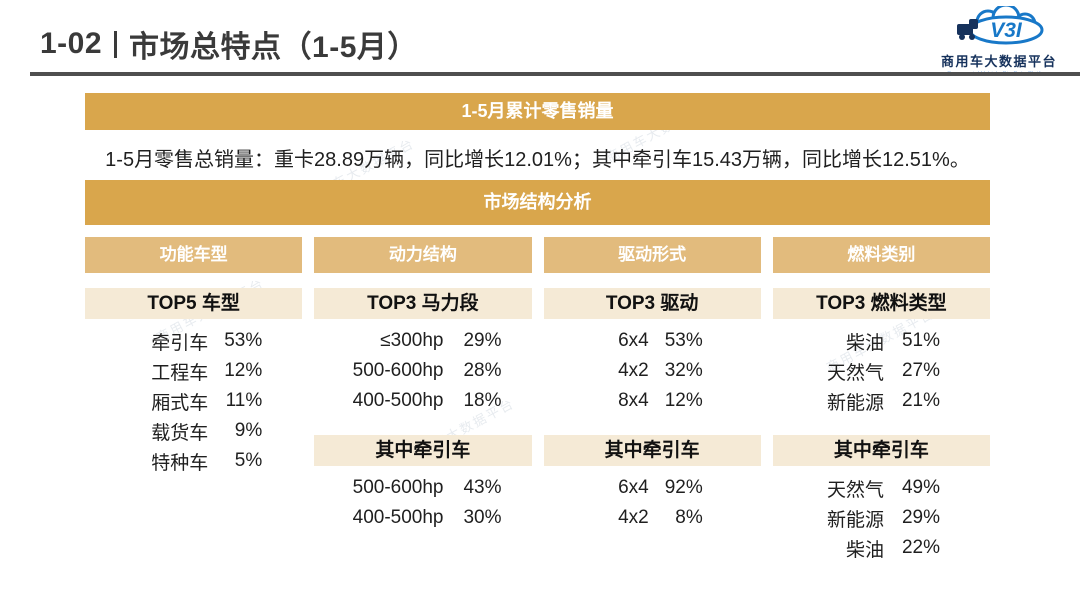  I want to click on svg-text: V3I, so click(1006, 30).